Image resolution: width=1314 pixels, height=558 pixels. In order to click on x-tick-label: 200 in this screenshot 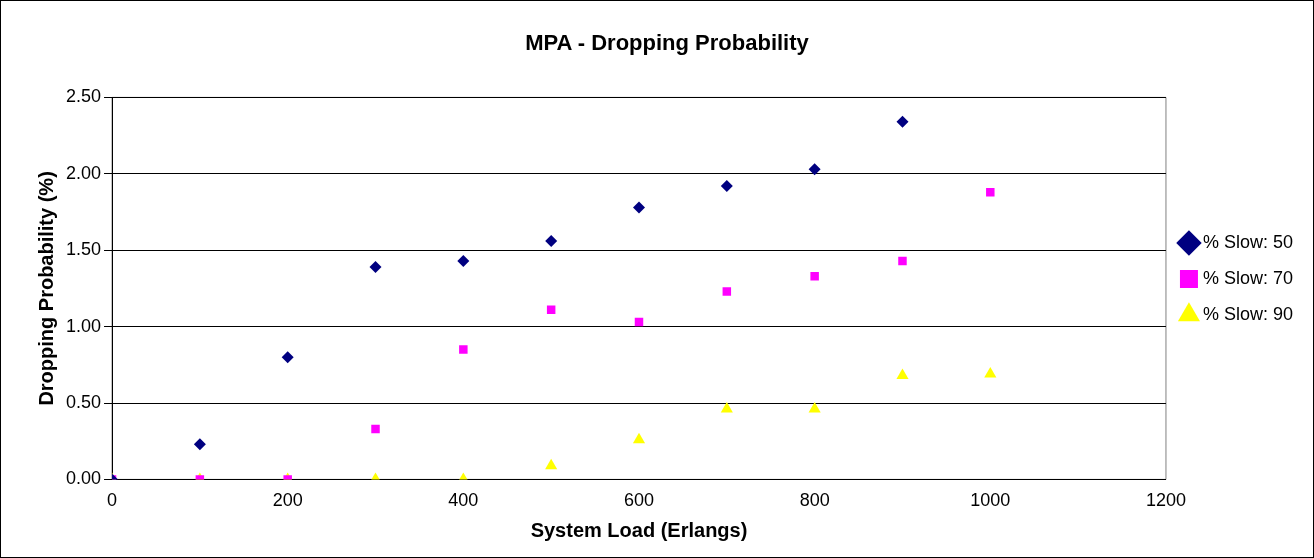, I will do `click(287, 500)`.